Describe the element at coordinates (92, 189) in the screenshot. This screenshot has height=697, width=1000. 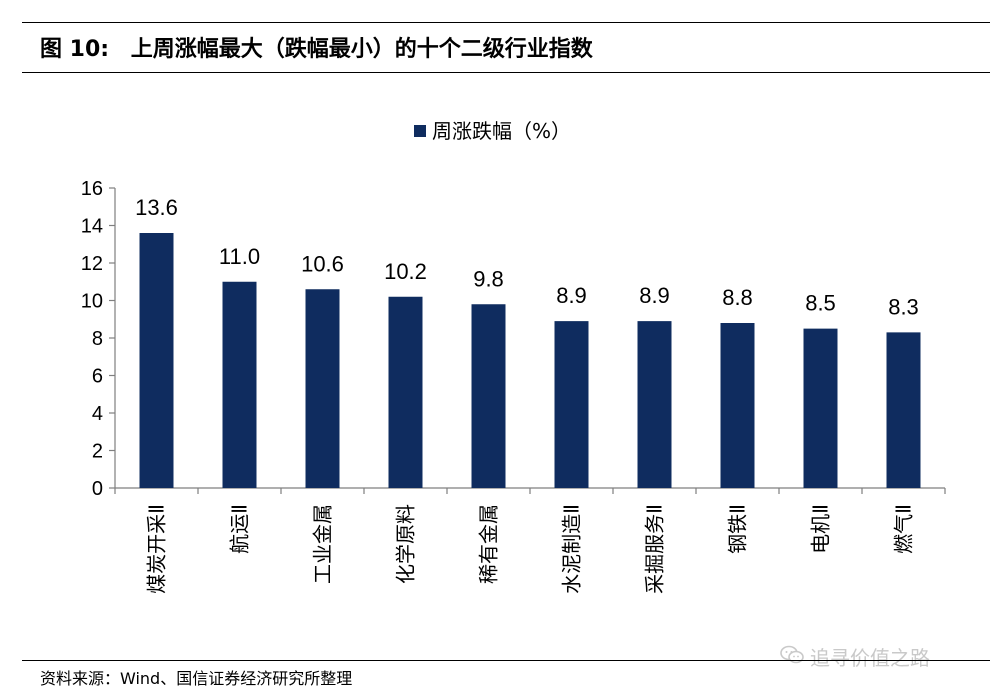
I see `y-tick-label: 16` at that location.